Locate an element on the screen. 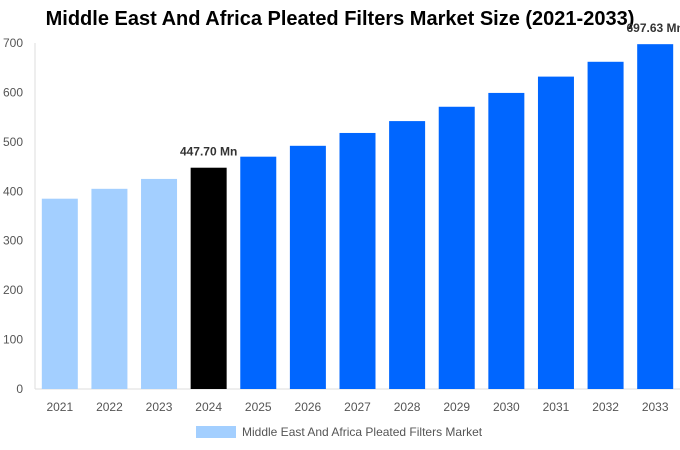 This screenshot has height=450, width=680. y-tick-label: 0 is located at coordinates (19, 389).